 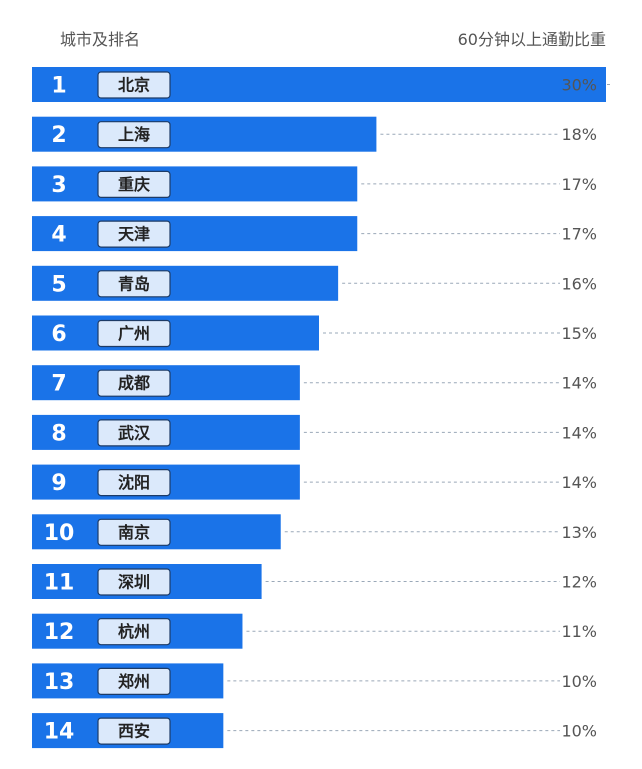 I want to click on bar-row: 11 深圳 12%, so click(x=314, y=581).